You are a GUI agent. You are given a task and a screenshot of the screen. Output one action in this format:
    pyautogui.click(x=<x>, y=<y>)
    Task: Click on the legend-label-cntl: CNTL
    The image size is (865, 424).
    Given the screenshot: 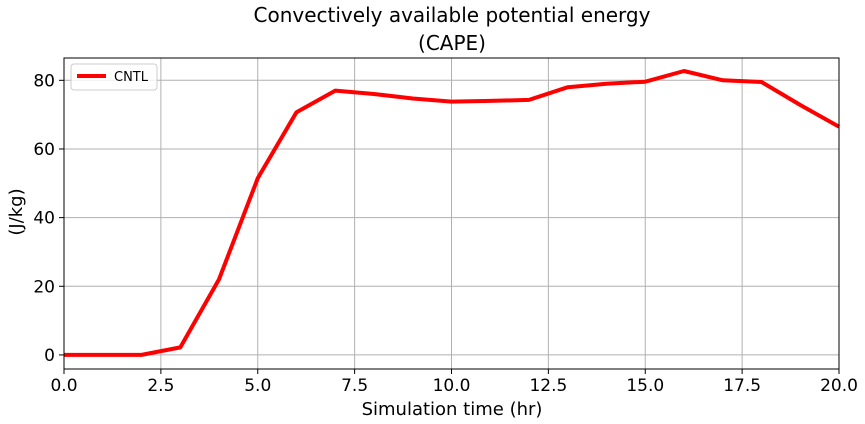 What is the action you would take?
    pyautogui.click(x=131, y=77)
    